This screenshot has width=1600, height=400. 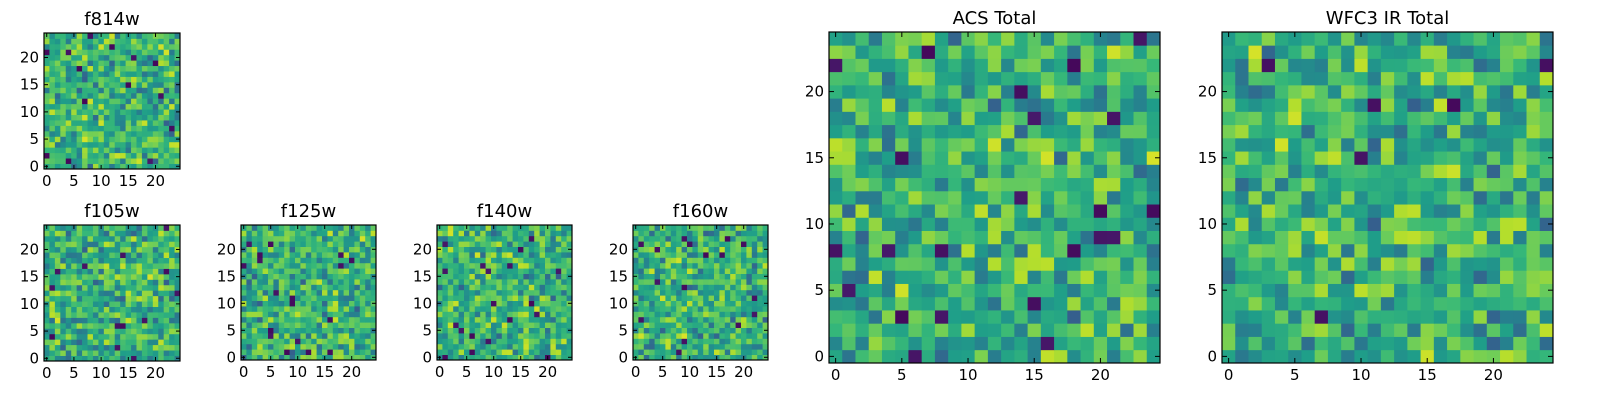 I want to click on x-tick-label: 10, so click(x=493, y=372).